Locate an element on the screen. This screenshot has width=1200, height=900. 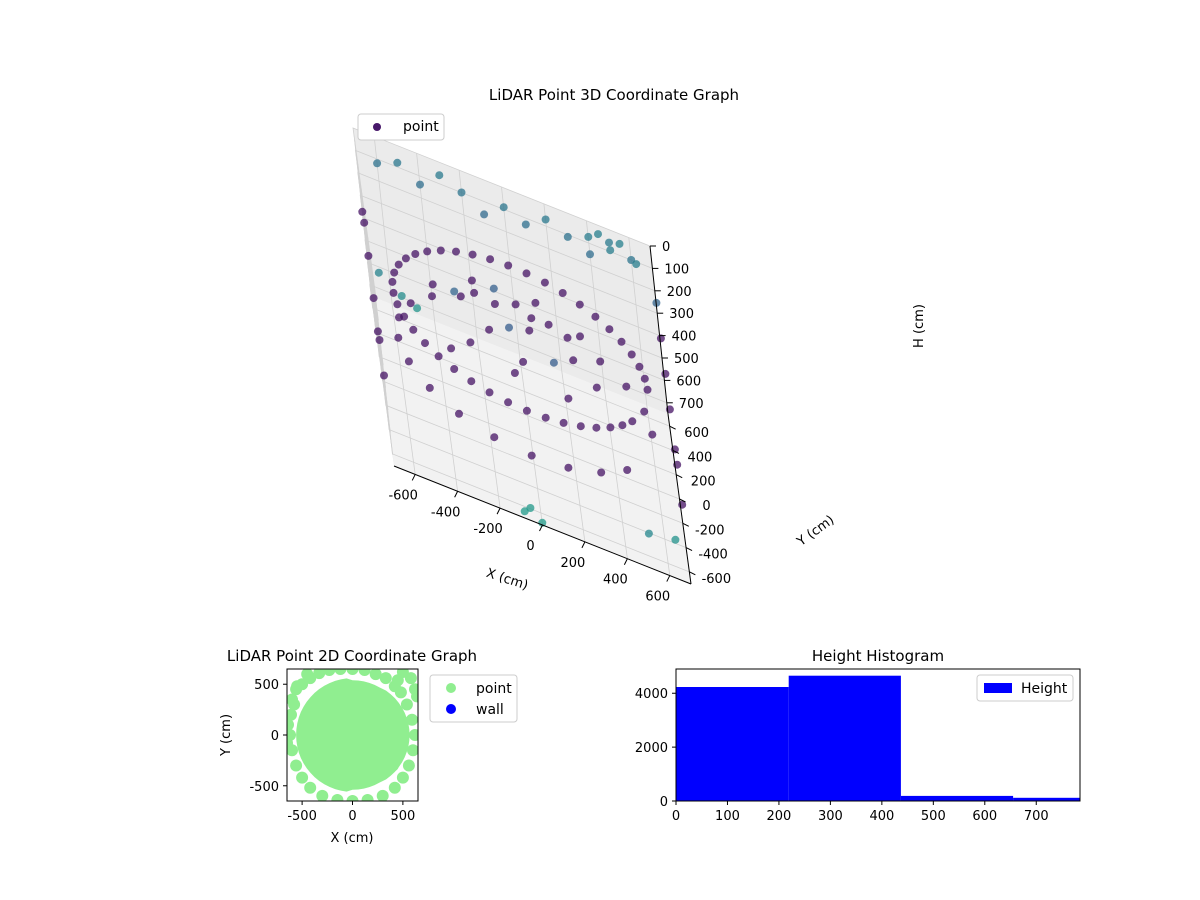
chart-3d-xtick-label: -600 is located at coordinates (403, 495).